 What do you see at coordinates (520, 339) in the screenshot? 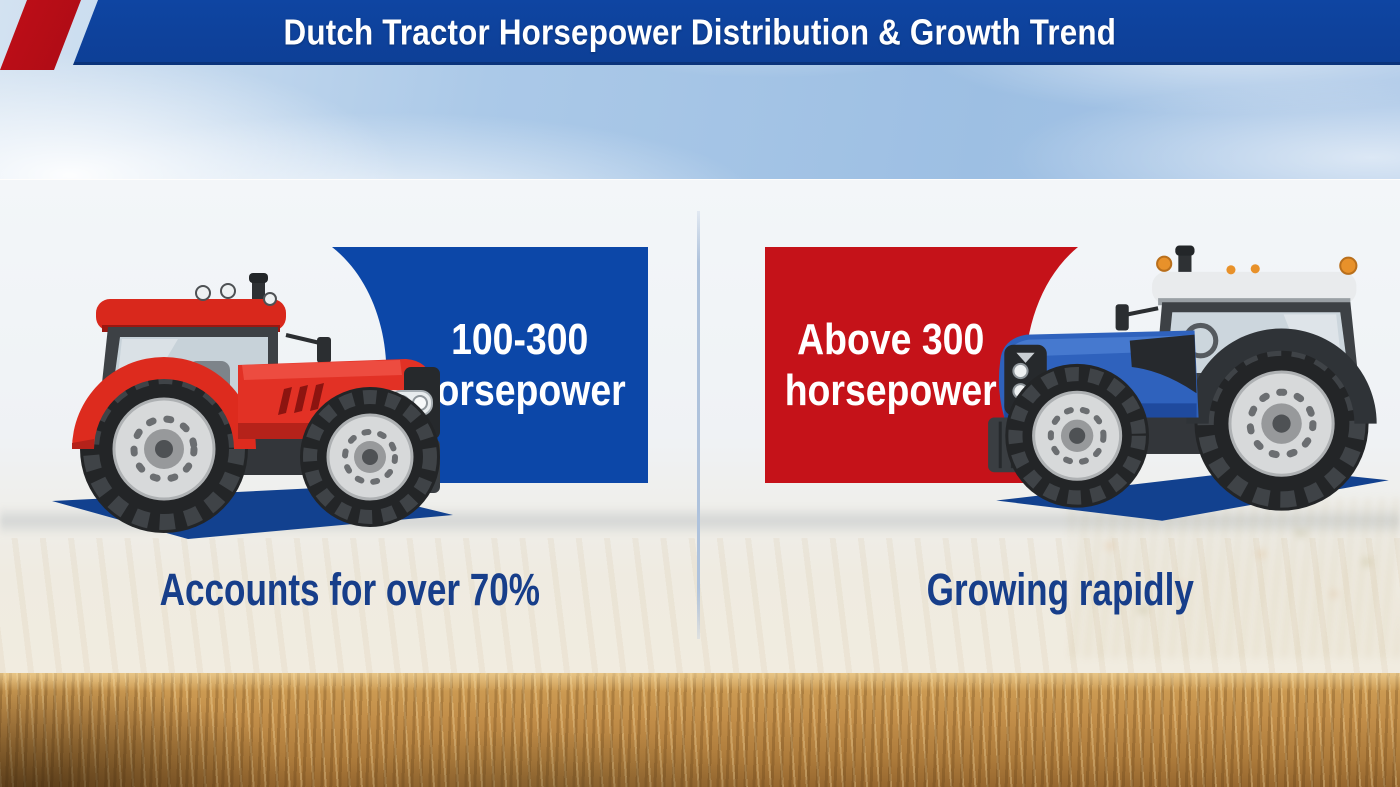
I see `mid-range-line1: 100-300` at bounding box center [520, 339].